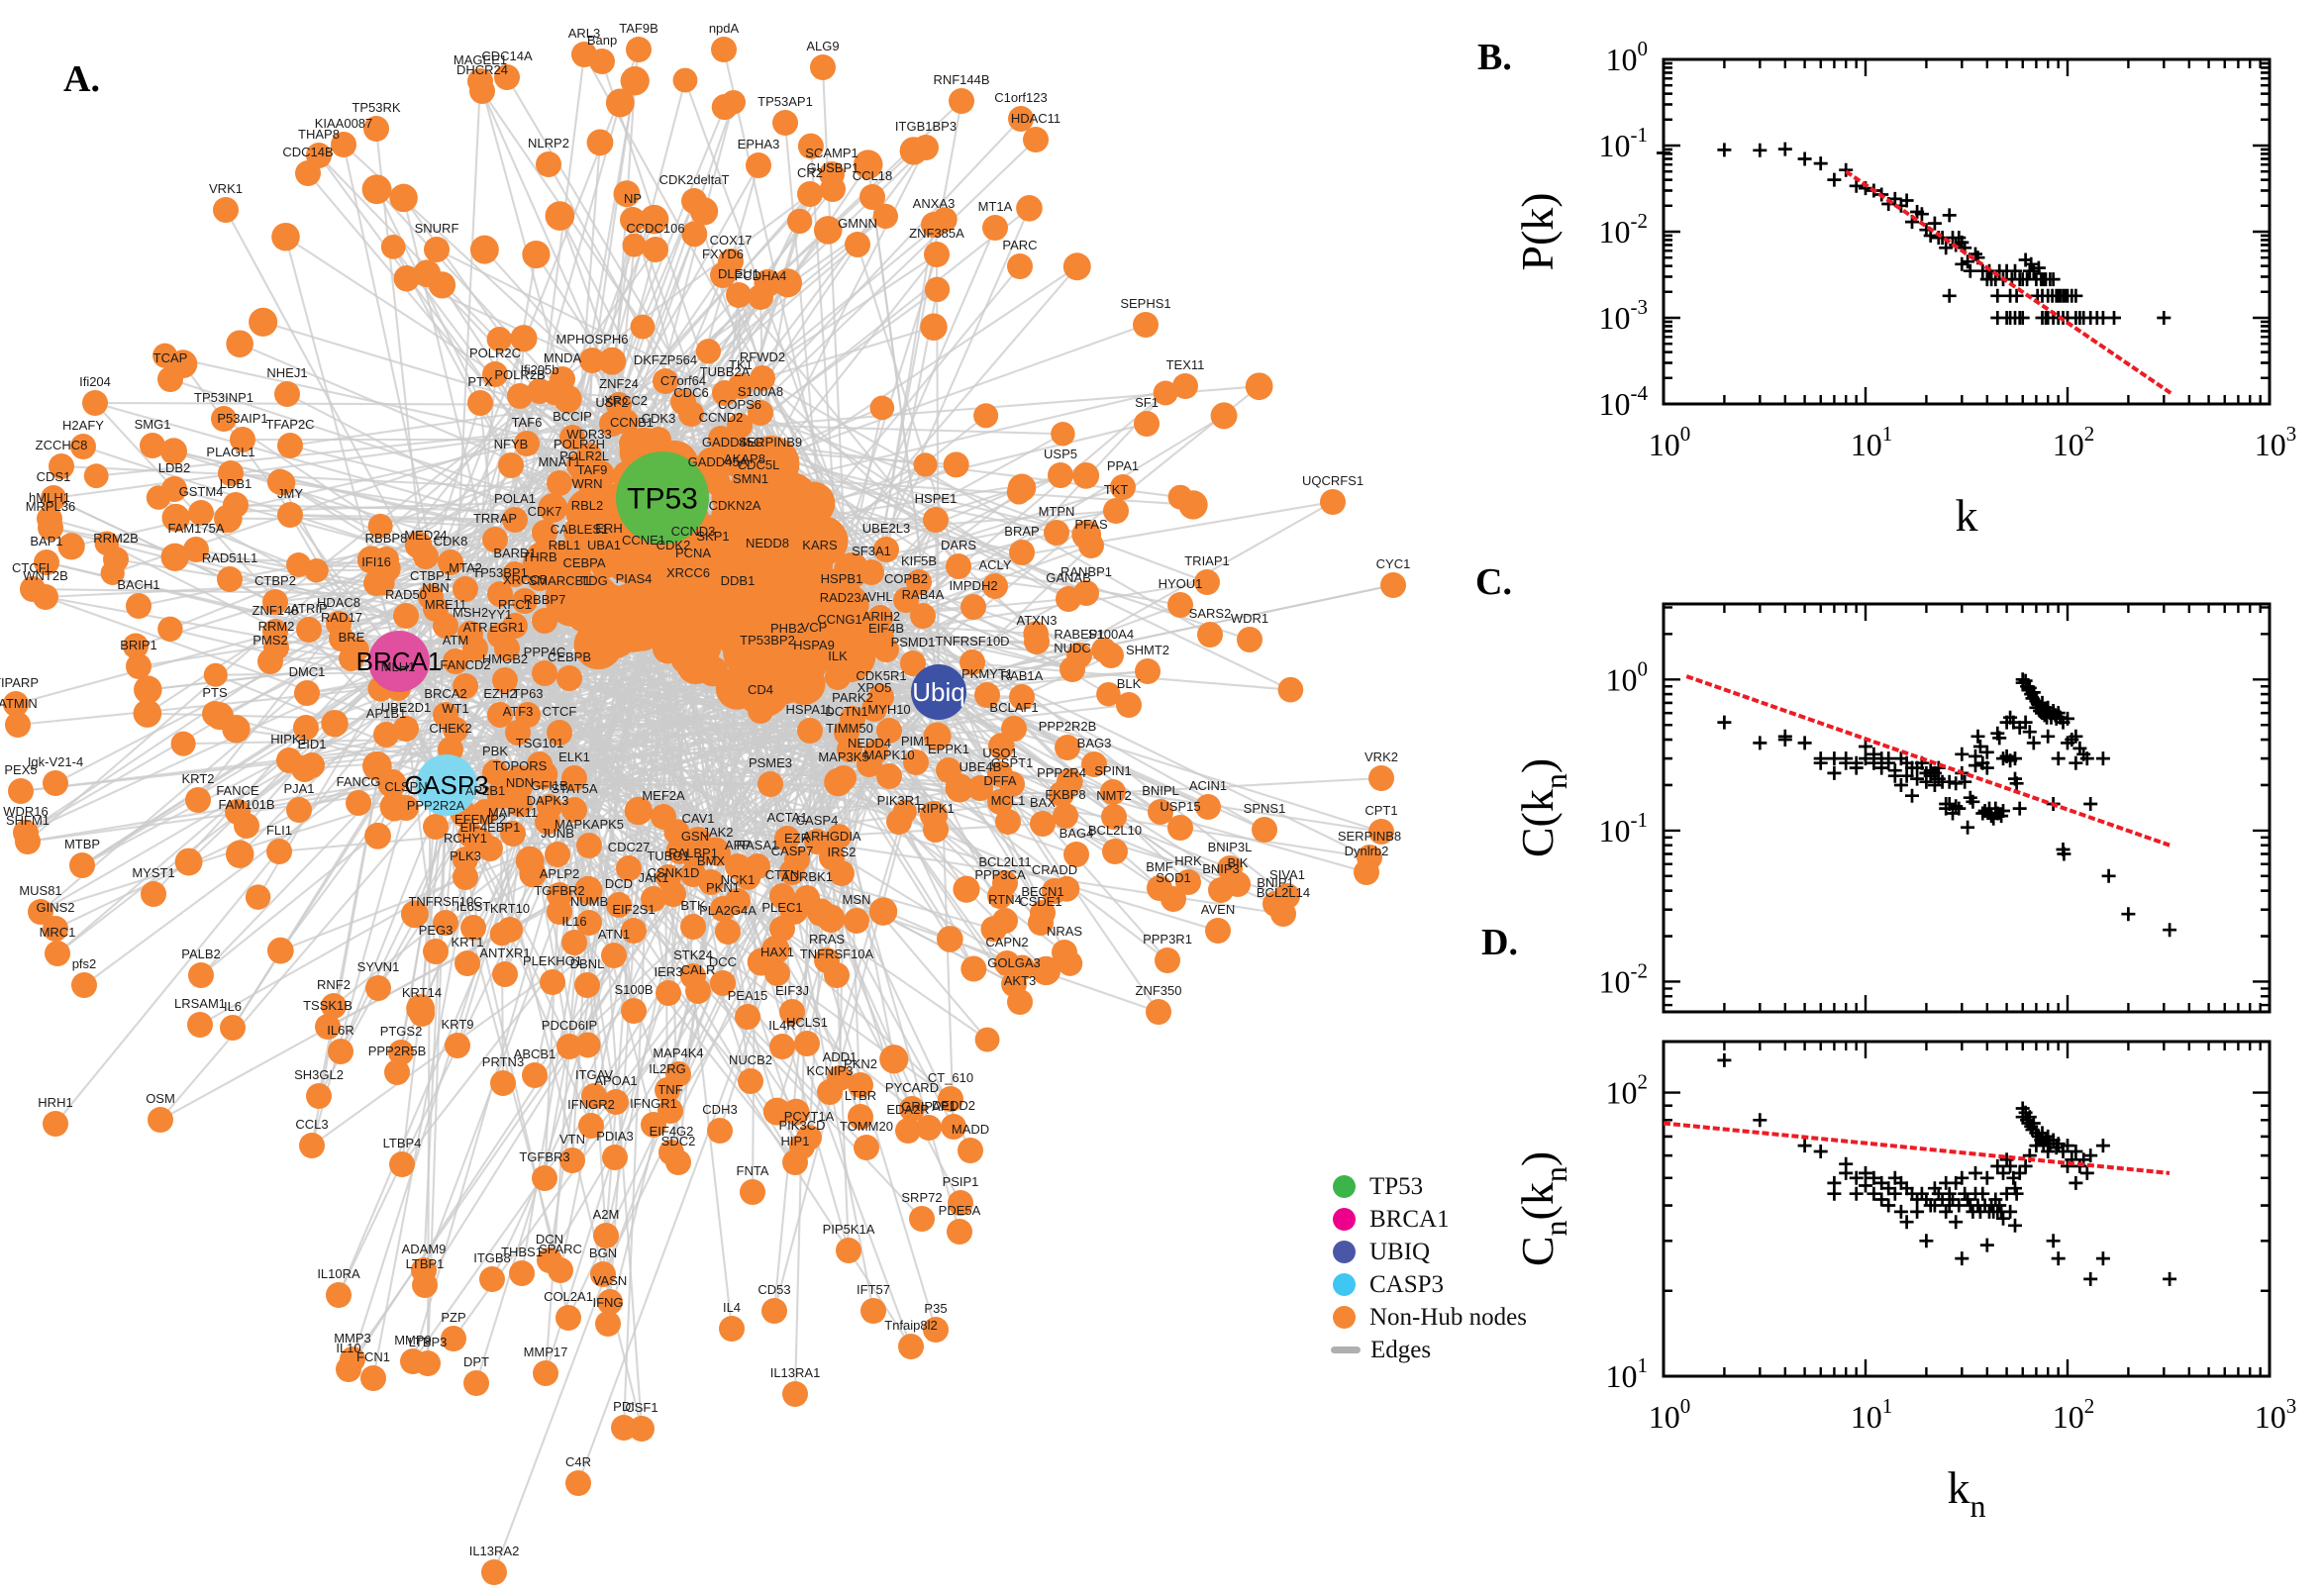  I want to click on node-label: CCL18, so click(872, 175).